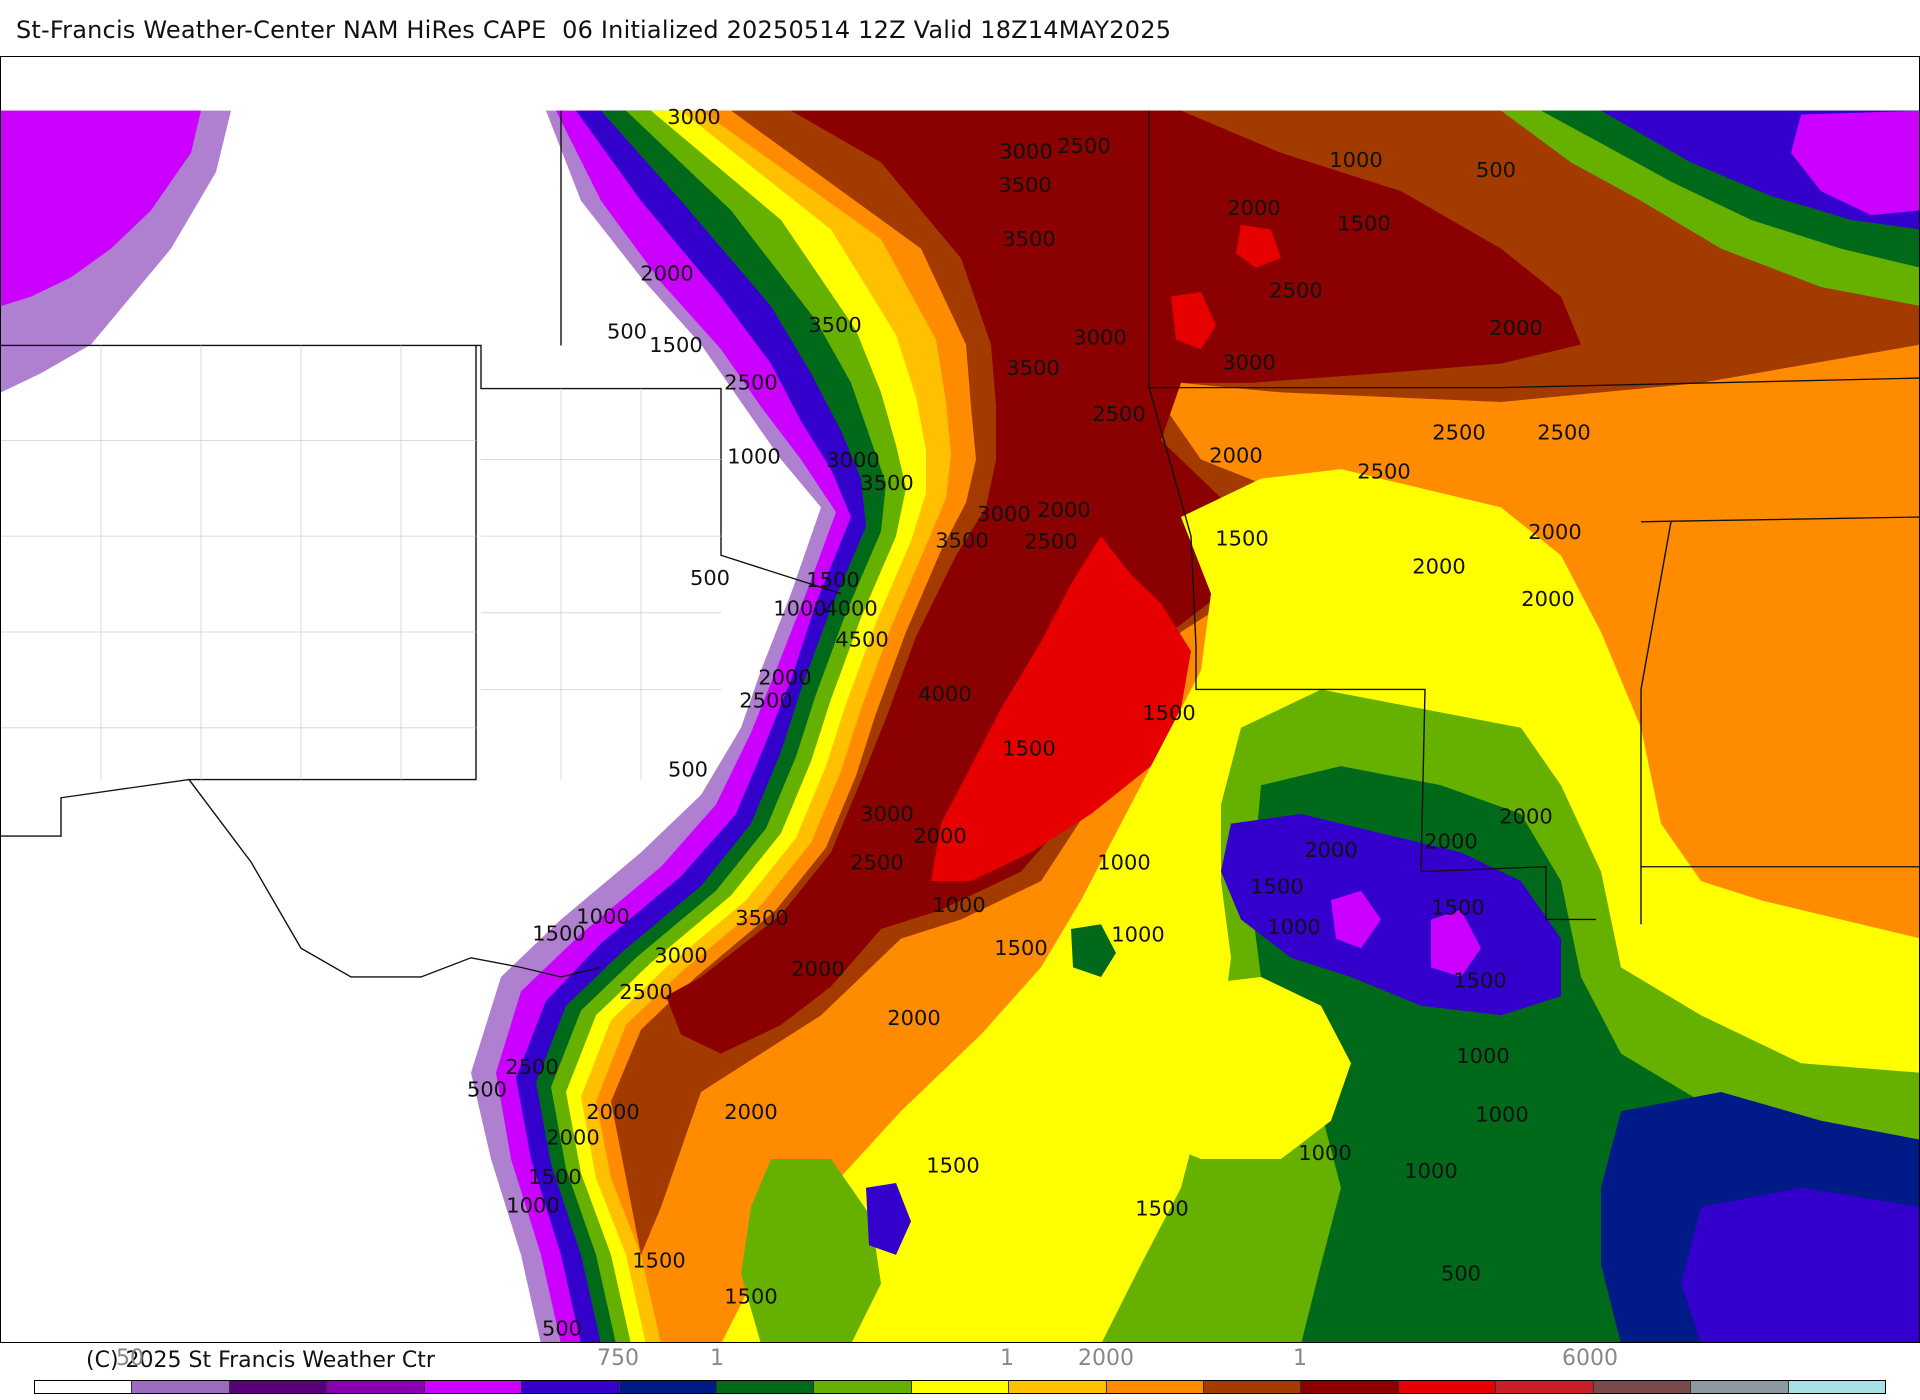 The width and height of the screenshot is (1920, 1400). I want to click on blue-spot-south-texas, so click(888, 1219).